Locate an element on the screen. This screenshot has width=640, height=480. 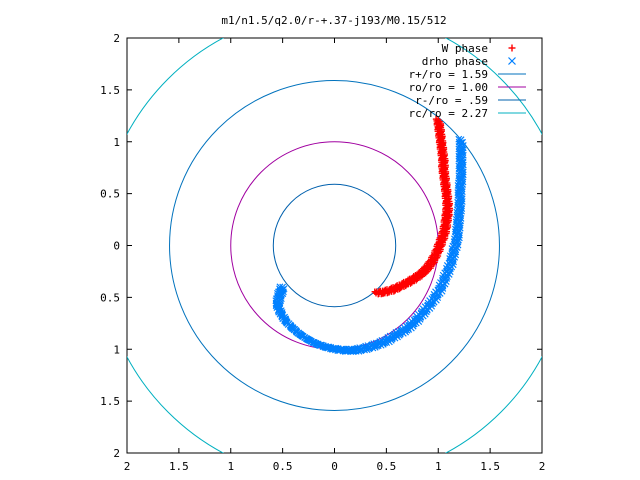
circle-series is located at coordinates (334, 245).